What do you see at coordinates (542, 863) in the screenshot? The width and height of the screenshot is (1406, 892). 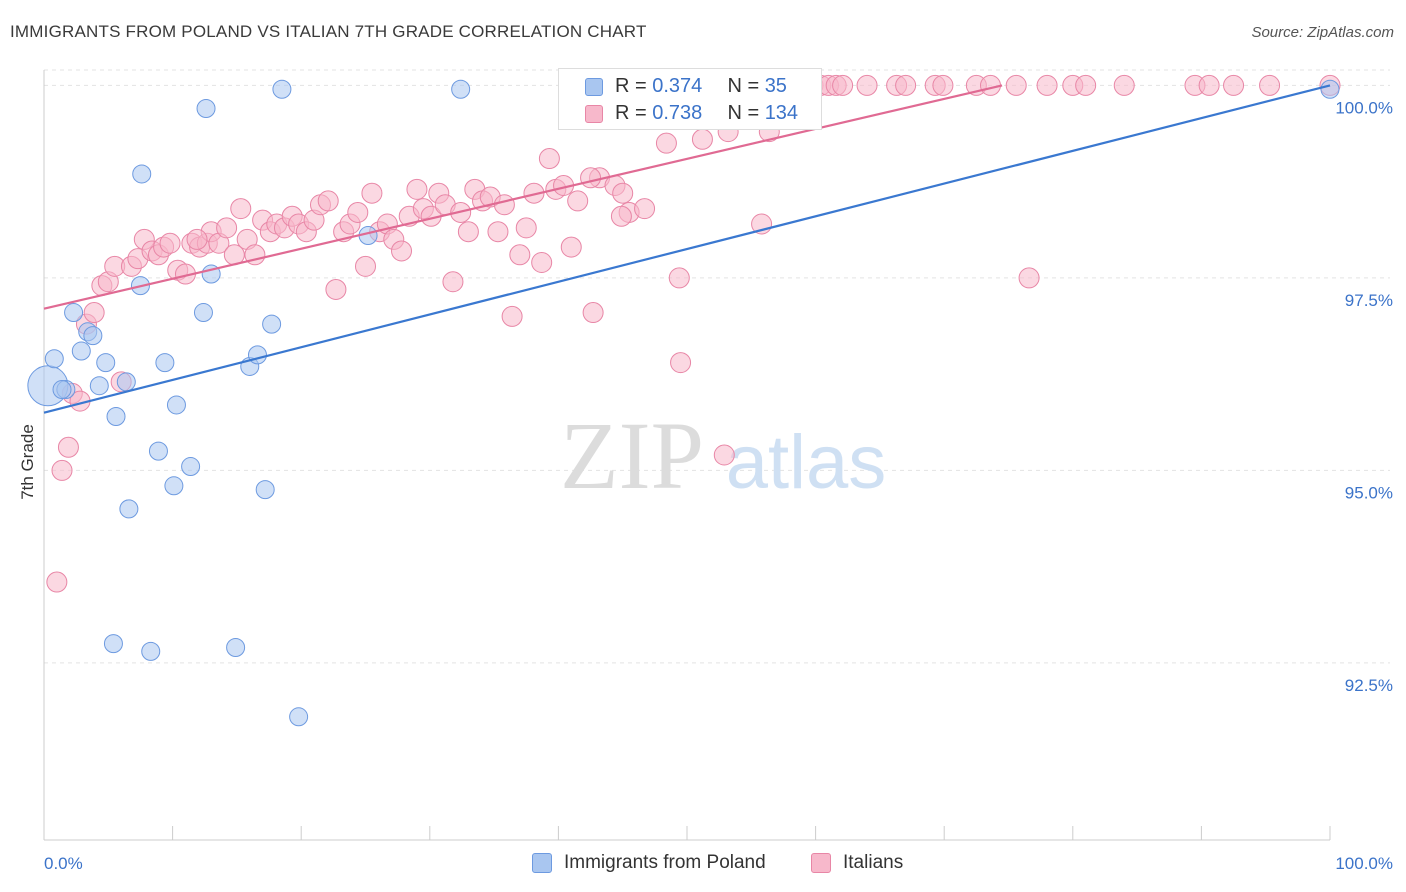 I see `legend-swatch-poland` at bounding box center [542, 863].